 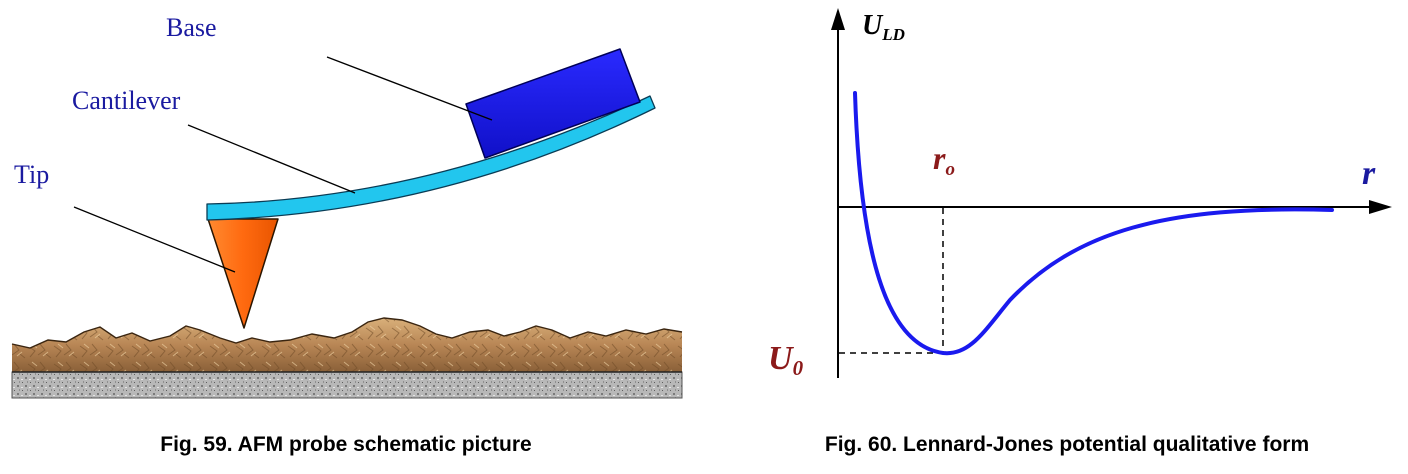 I want to click on y-axis-label-sub: LD, so click(x=893, y=34).